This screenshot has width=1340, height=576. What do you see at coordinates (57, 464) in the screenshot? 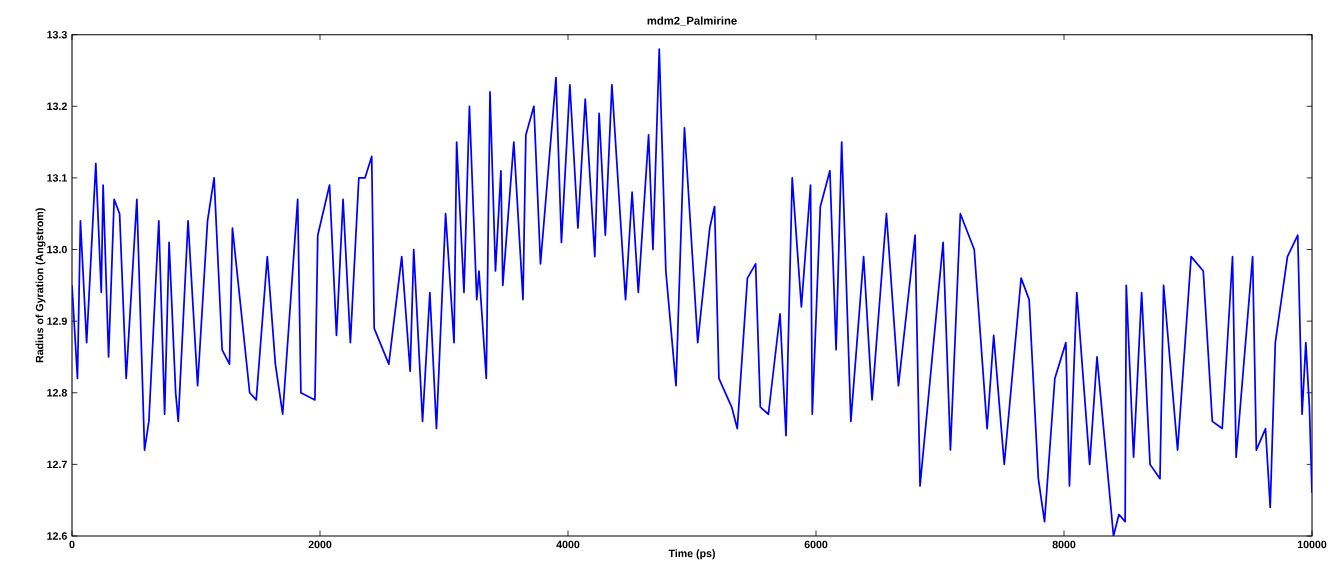
I see `y-tick-label: 12.7` at bounding box center [57, 464].